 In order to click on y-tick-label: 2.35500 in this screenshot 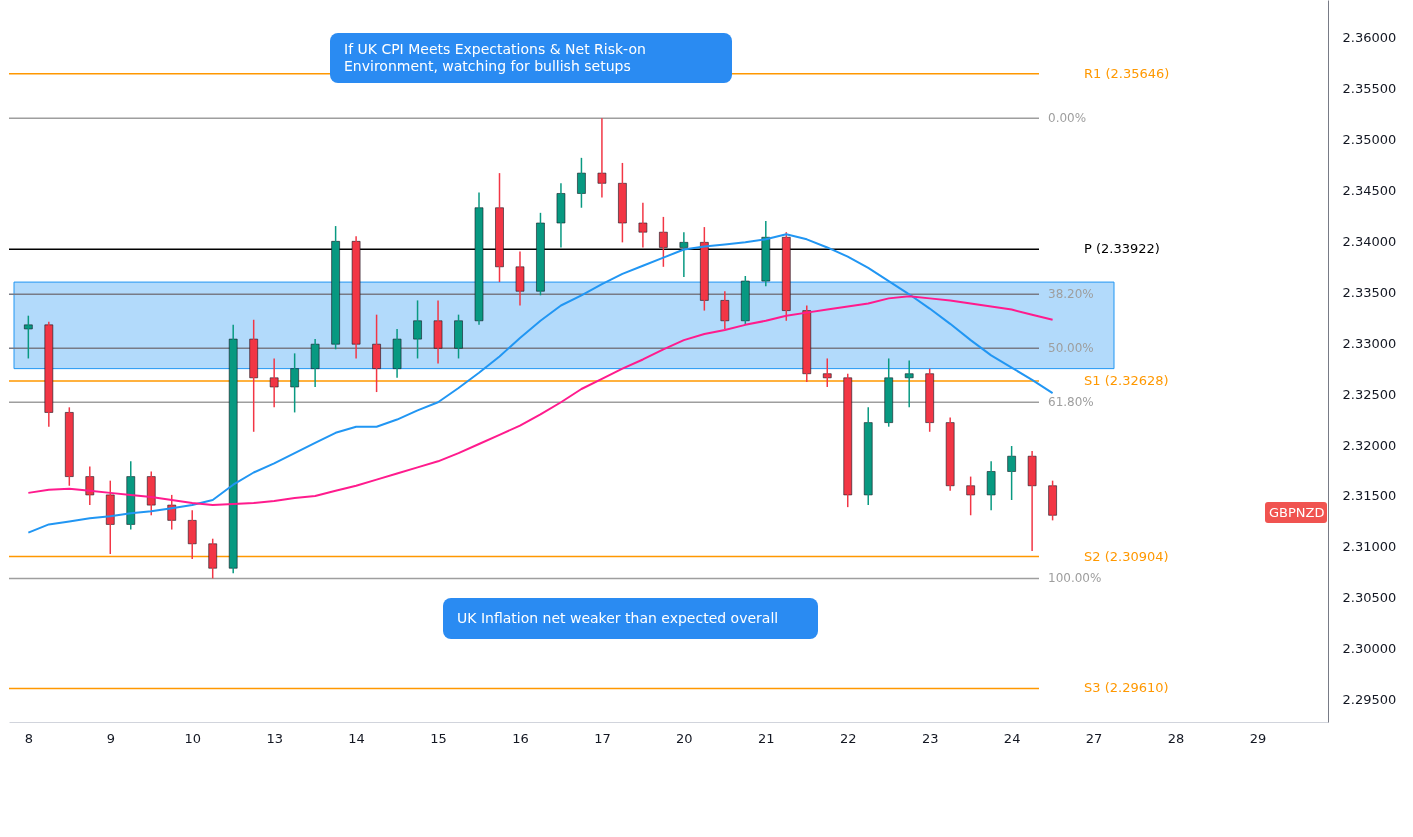, I will do `click(1369, 89)`.